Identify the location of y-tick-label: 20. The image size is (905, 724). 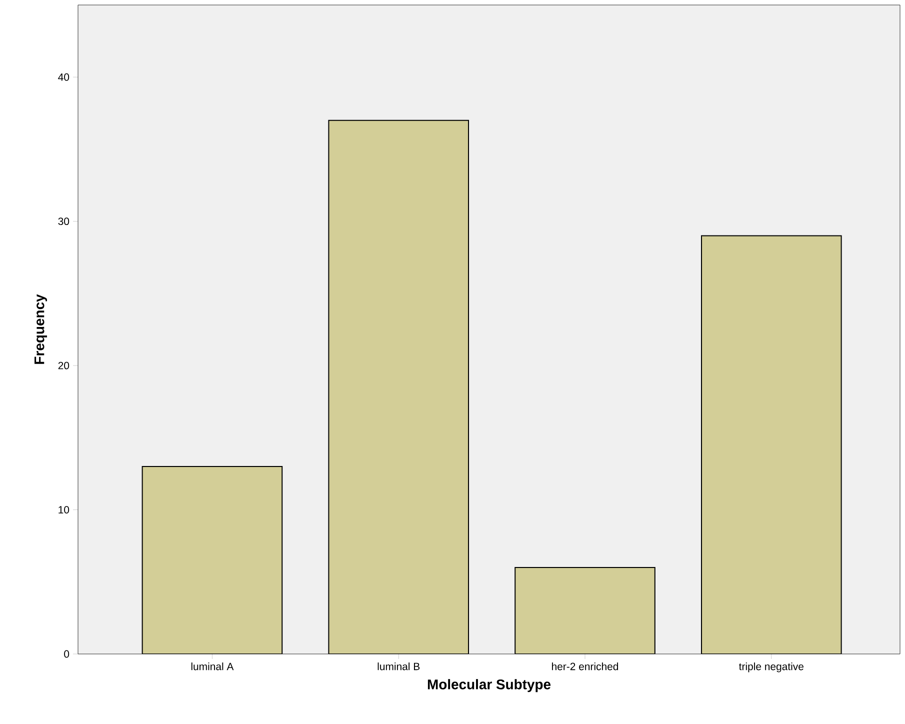
(64, 366).